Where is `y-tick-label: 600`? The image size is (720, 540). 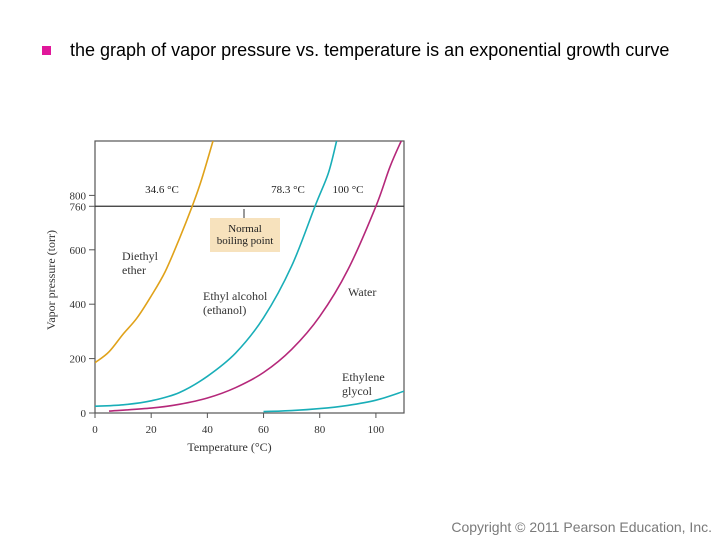
y-tick-label: 600 is located at coordinates (78, 251).